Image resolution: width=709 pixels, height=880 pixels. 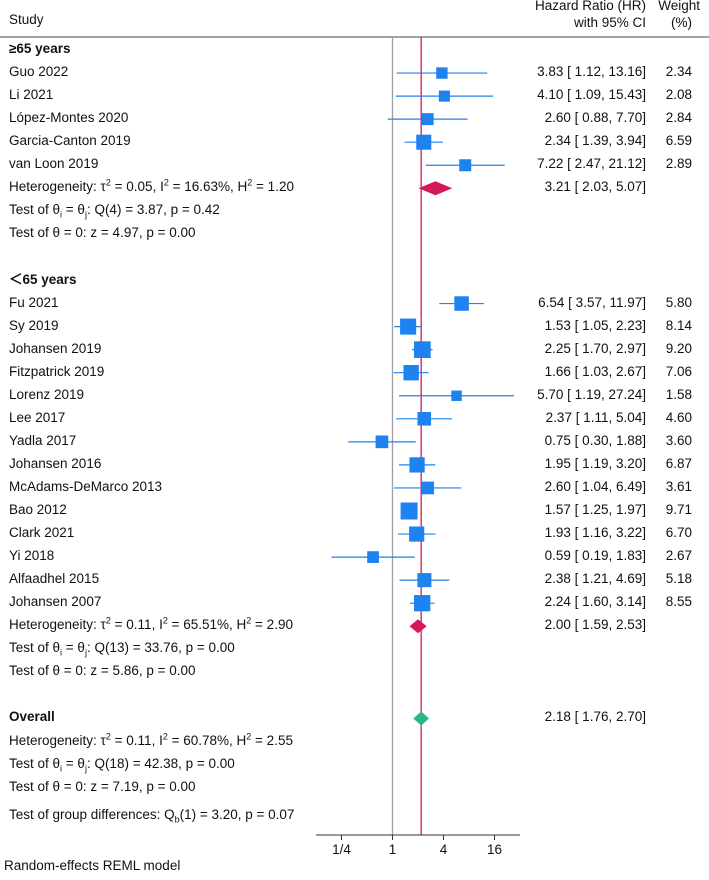 What do you see at coordinates (494, 849) in the screenshot?
I see `x-tick-label: 16` at bounding box center [494, 849].